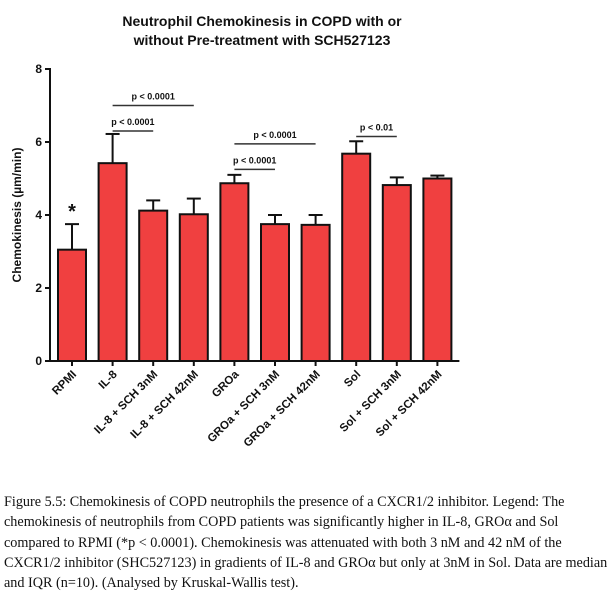 This screenshot has height=603, width=615. What do you see at coordinates (64, 383) in the screenshot?
I see `x-tick-label: RPMI` at bounding box center [64, 383].